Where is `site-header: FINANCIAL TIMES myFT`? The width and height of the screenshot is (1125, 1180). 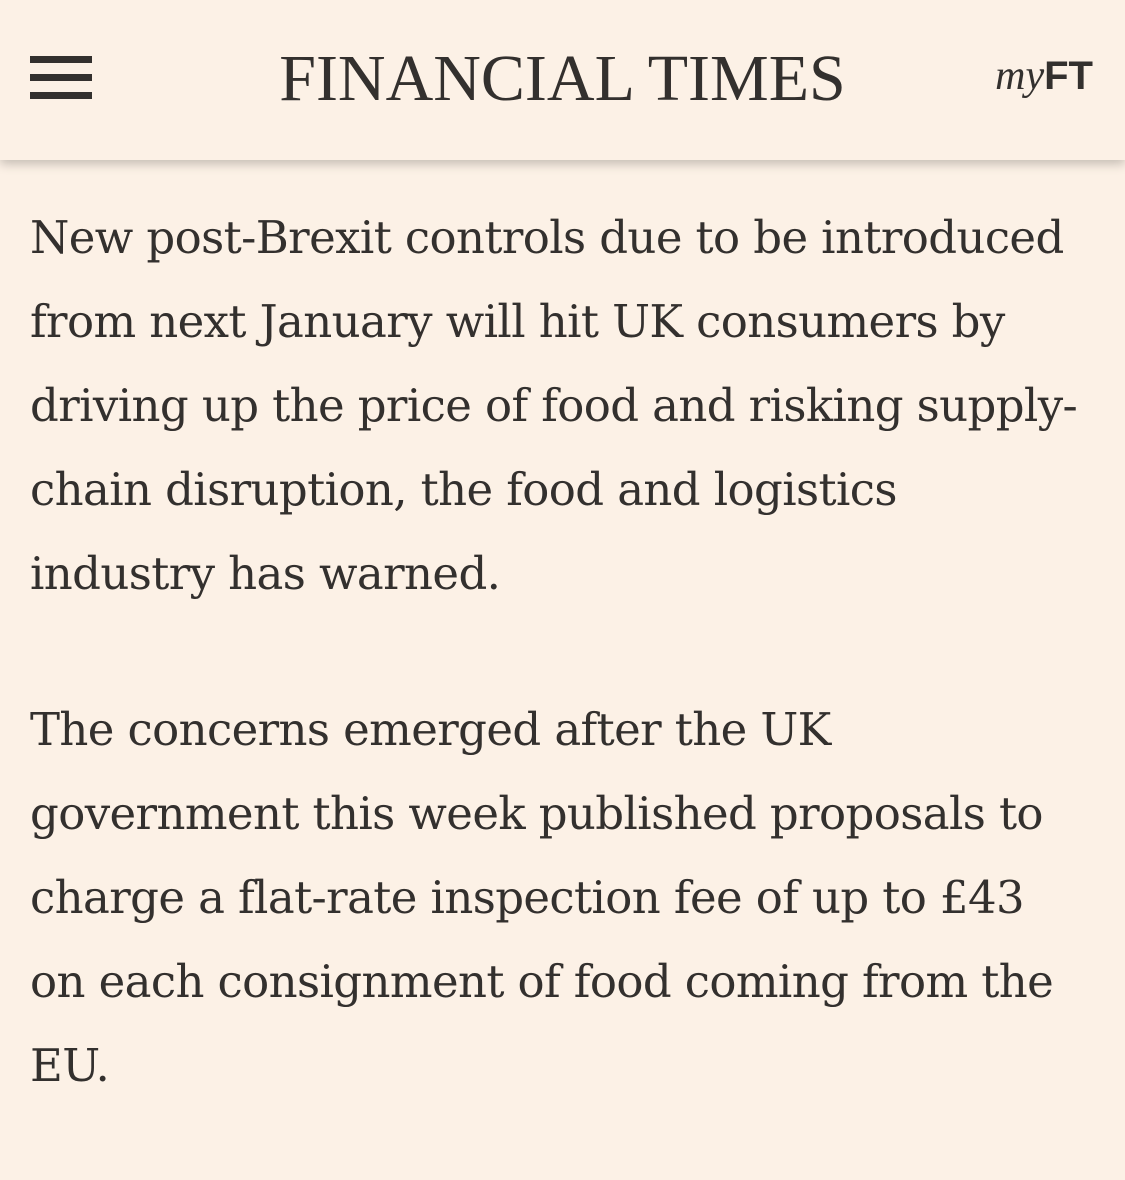 site-header: FINANCIAL TIMES myFT is located at coordinates (562, 80).